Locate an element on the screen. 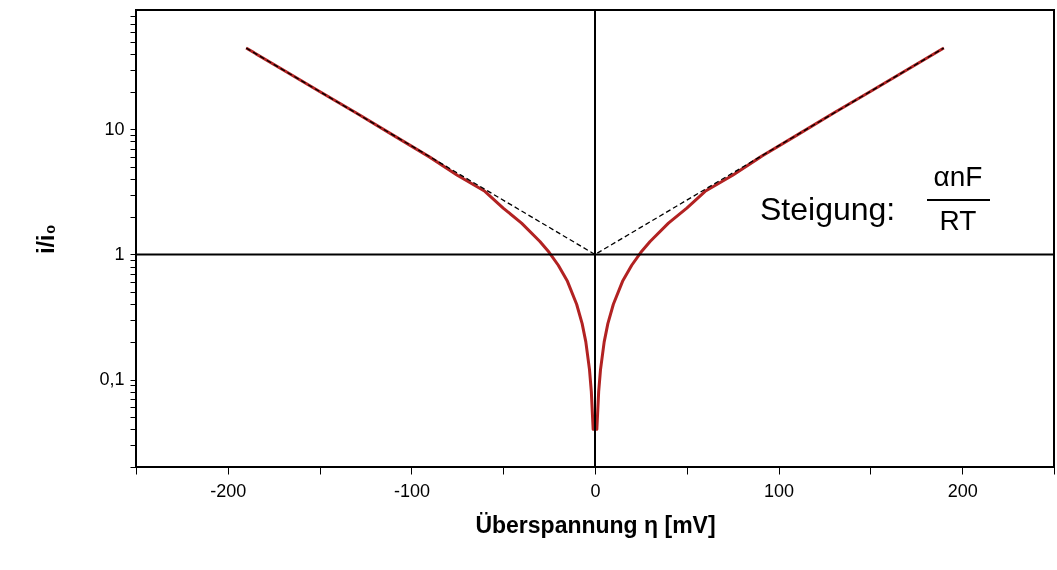 The image size is (1057, 570). x-tick-label: 100 is located at coordinates (779, 490).